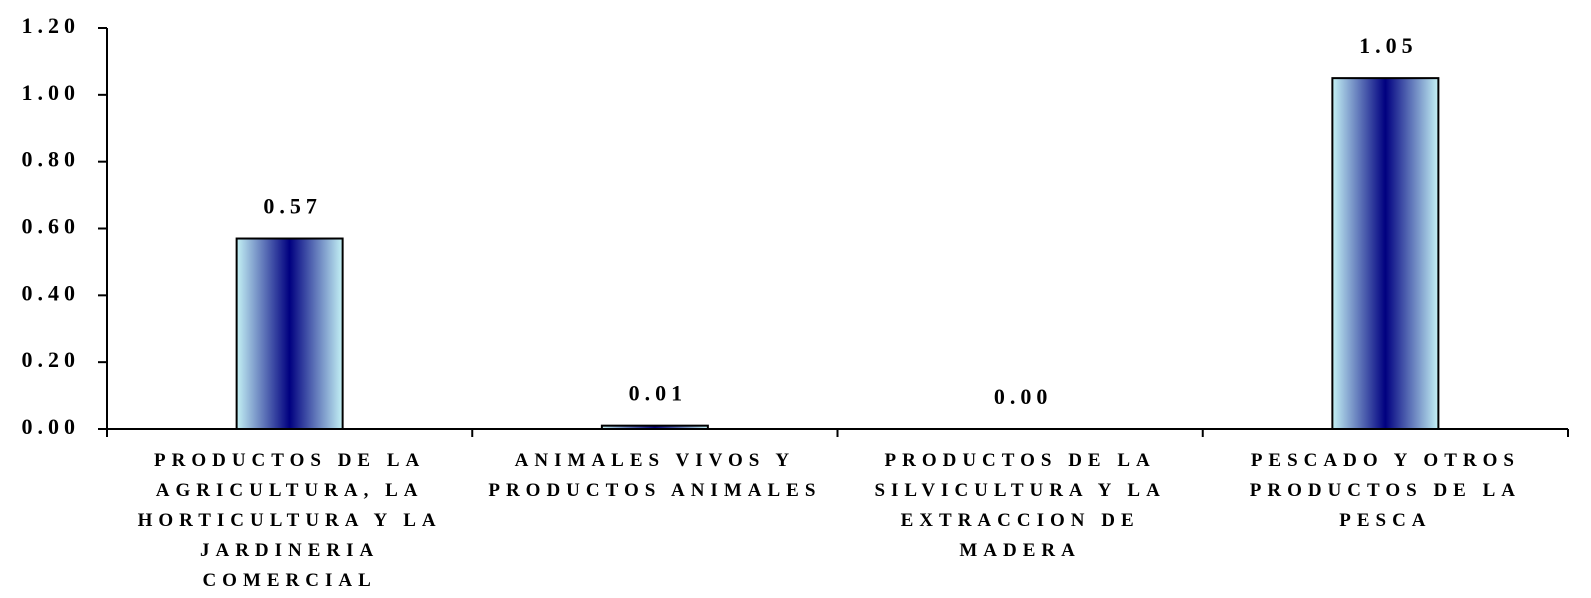 Image resolution: width=1591 pixels, height=598 pixels. Describe the element at coordinates (658, 393) in the screenshot. I see `value-label: 0.01` at that location.